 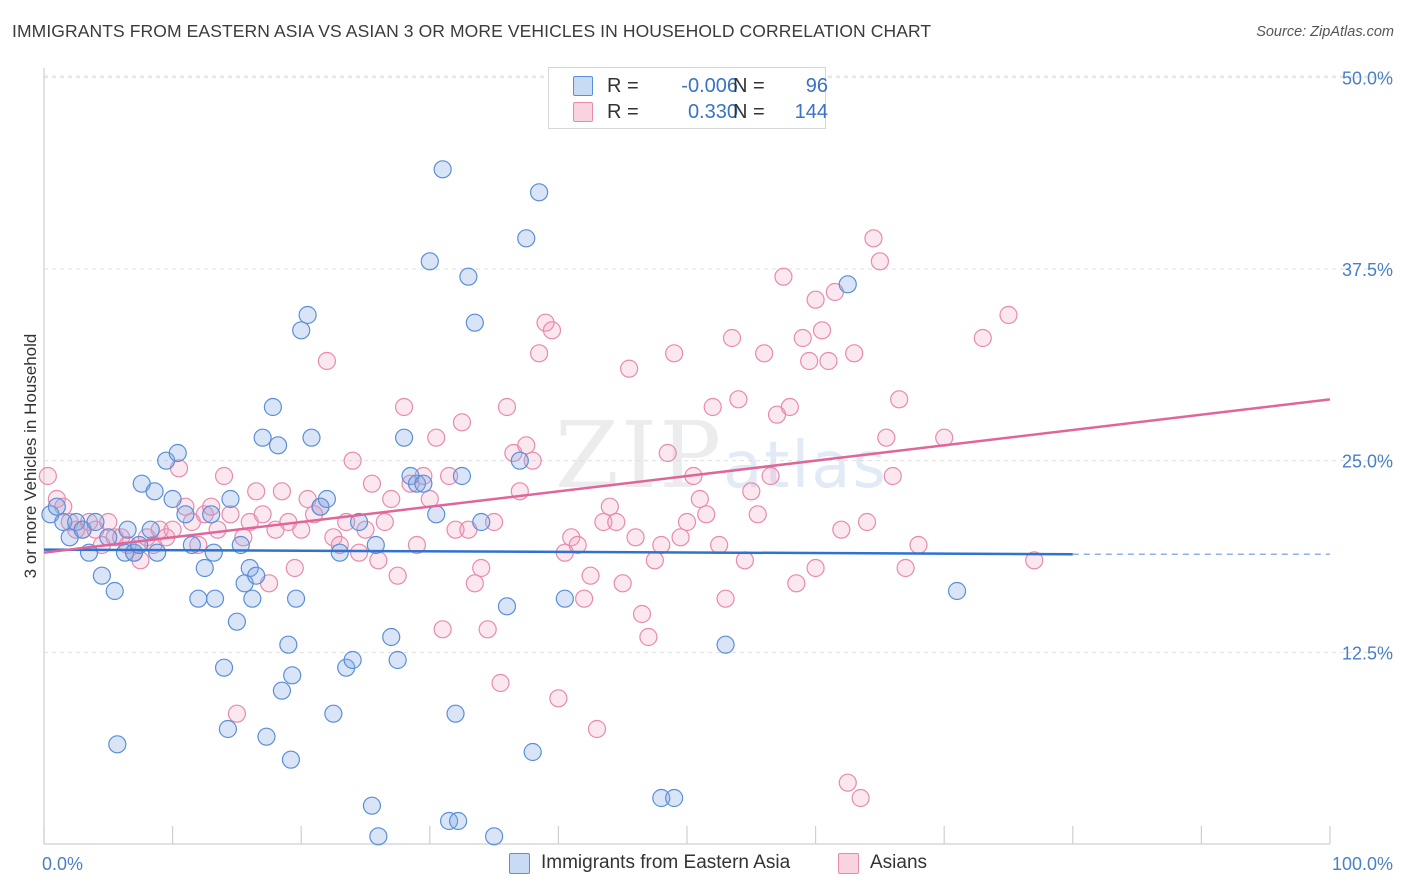 What do you see at coordinates (30, 456) in the screenshot?
I see `y-axis-title: 3 or more Vehicles in Household` at bounding box center [30, 456].